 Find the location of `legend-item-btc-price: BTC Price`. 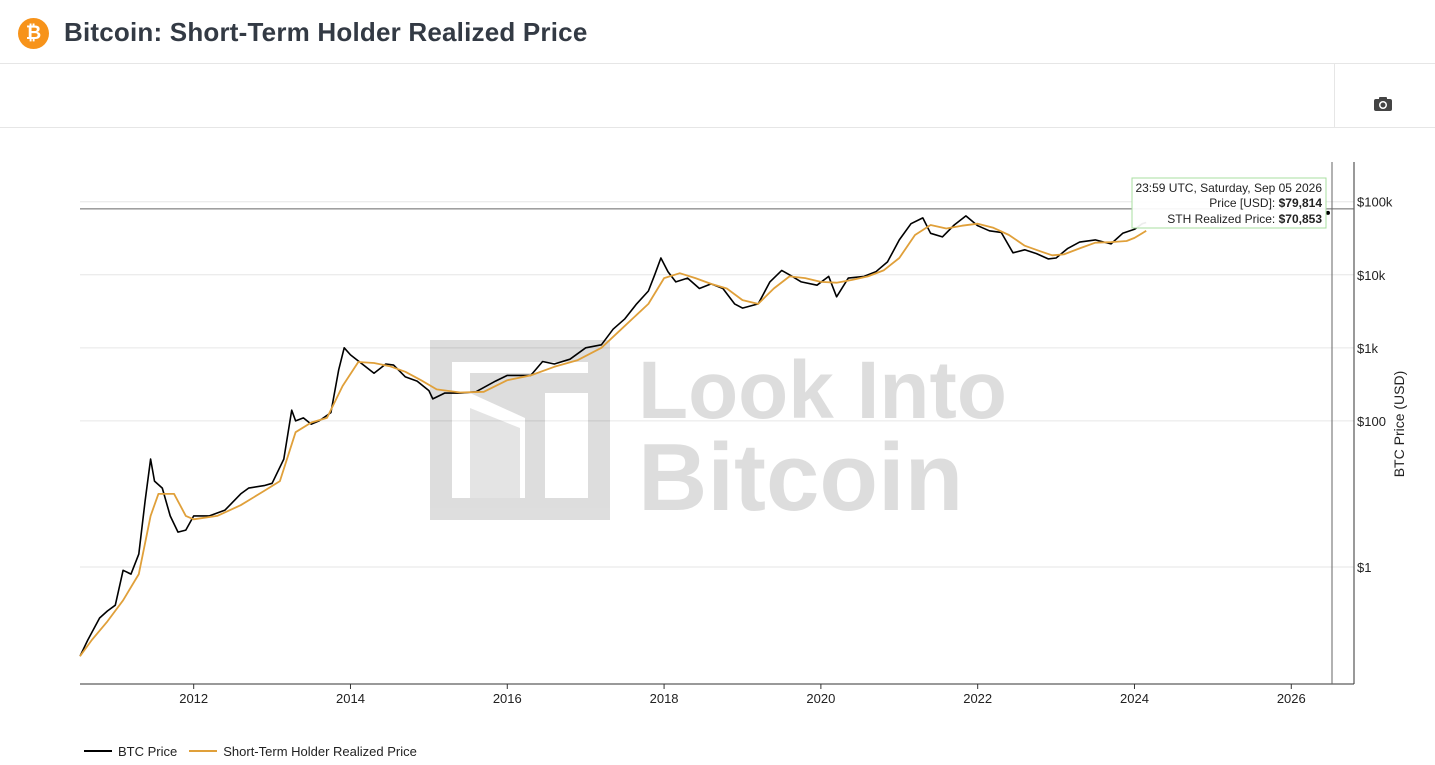

legend-item-btc-price: BTC Price is located at coordinates (130, 751).